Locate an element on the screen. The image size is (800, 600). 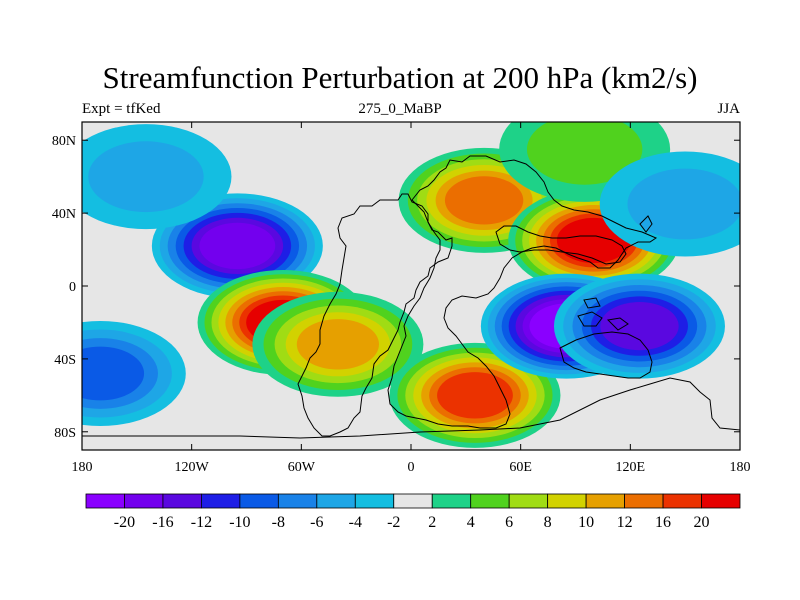
y-tick-label: 80S is located at coordinates (65, 433).